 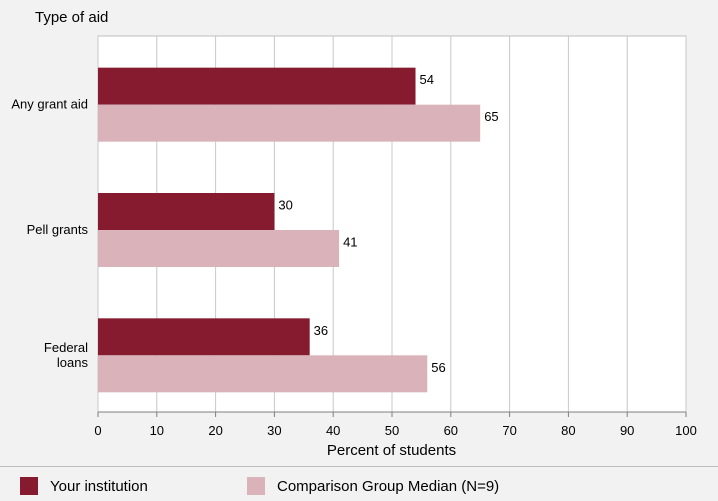 I want to click on legend-item-your-institution: Your institution, so click(x=84, y=486).